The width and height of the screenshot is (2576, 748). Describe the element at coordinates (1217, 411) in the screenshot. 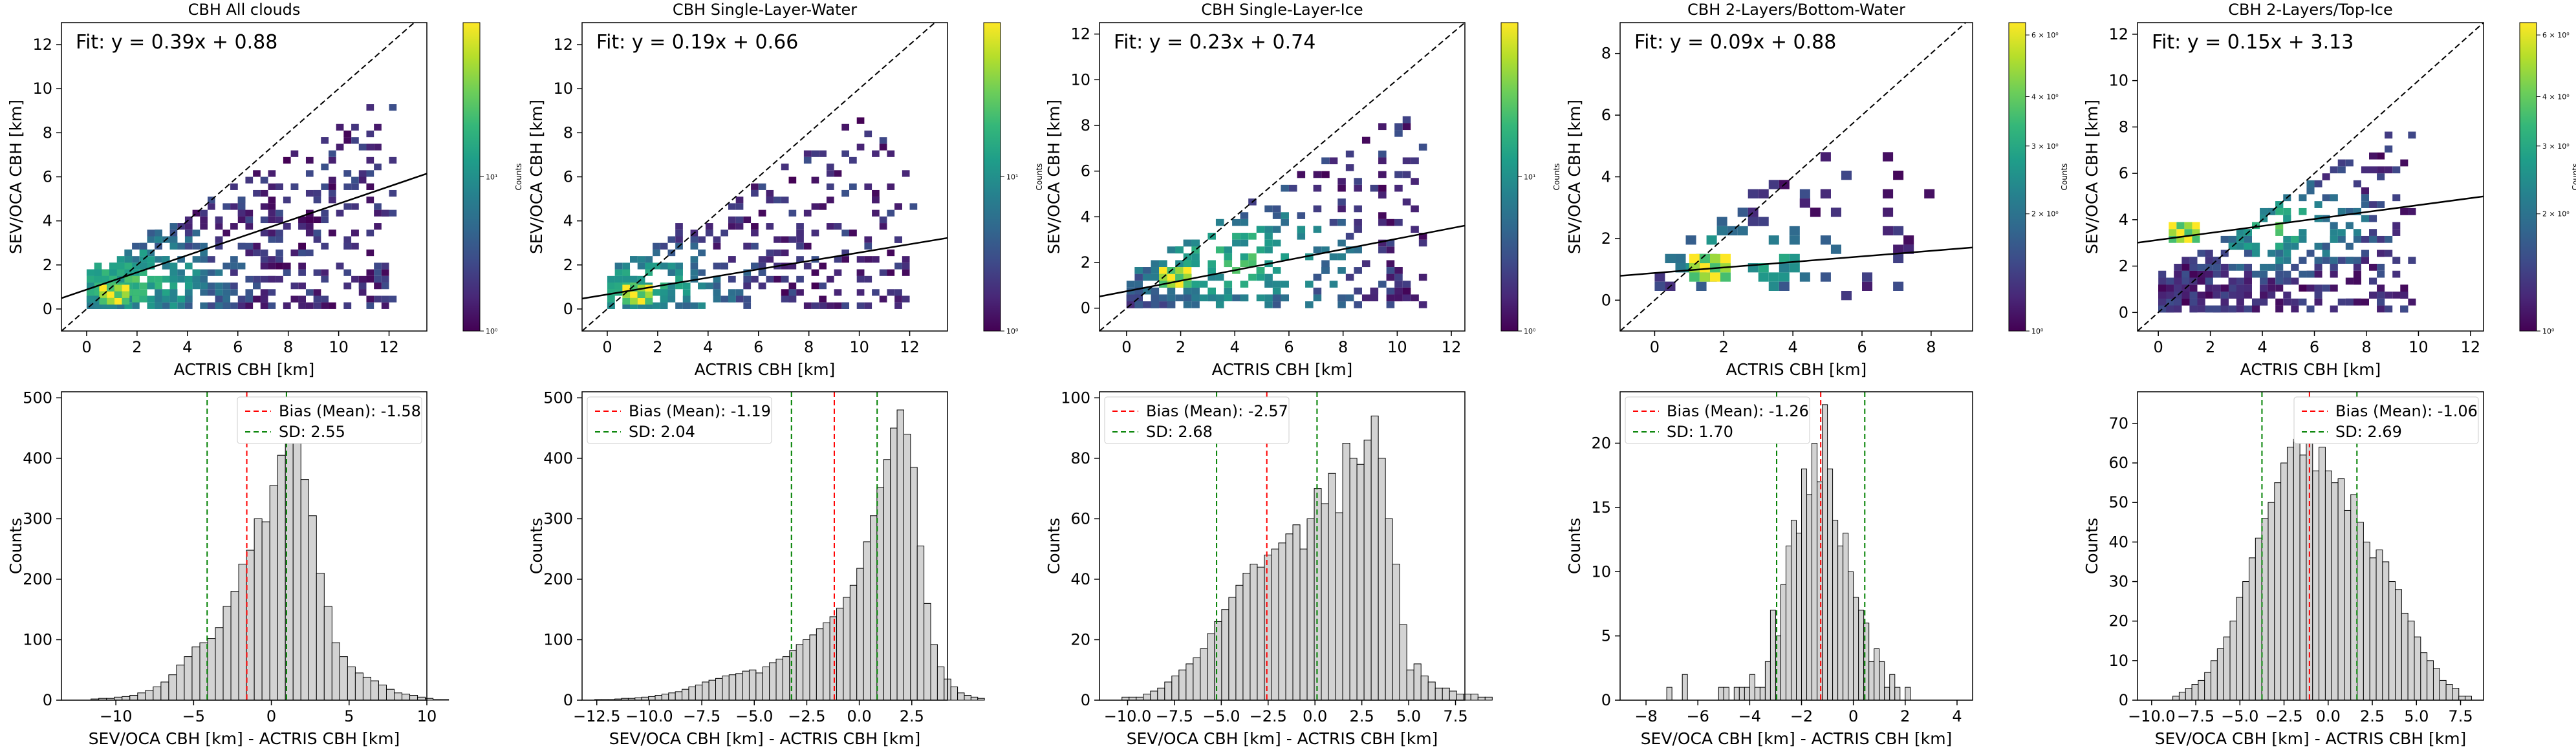

I see `legend-bias-label: Bias (Mean): -2.57` at that location.